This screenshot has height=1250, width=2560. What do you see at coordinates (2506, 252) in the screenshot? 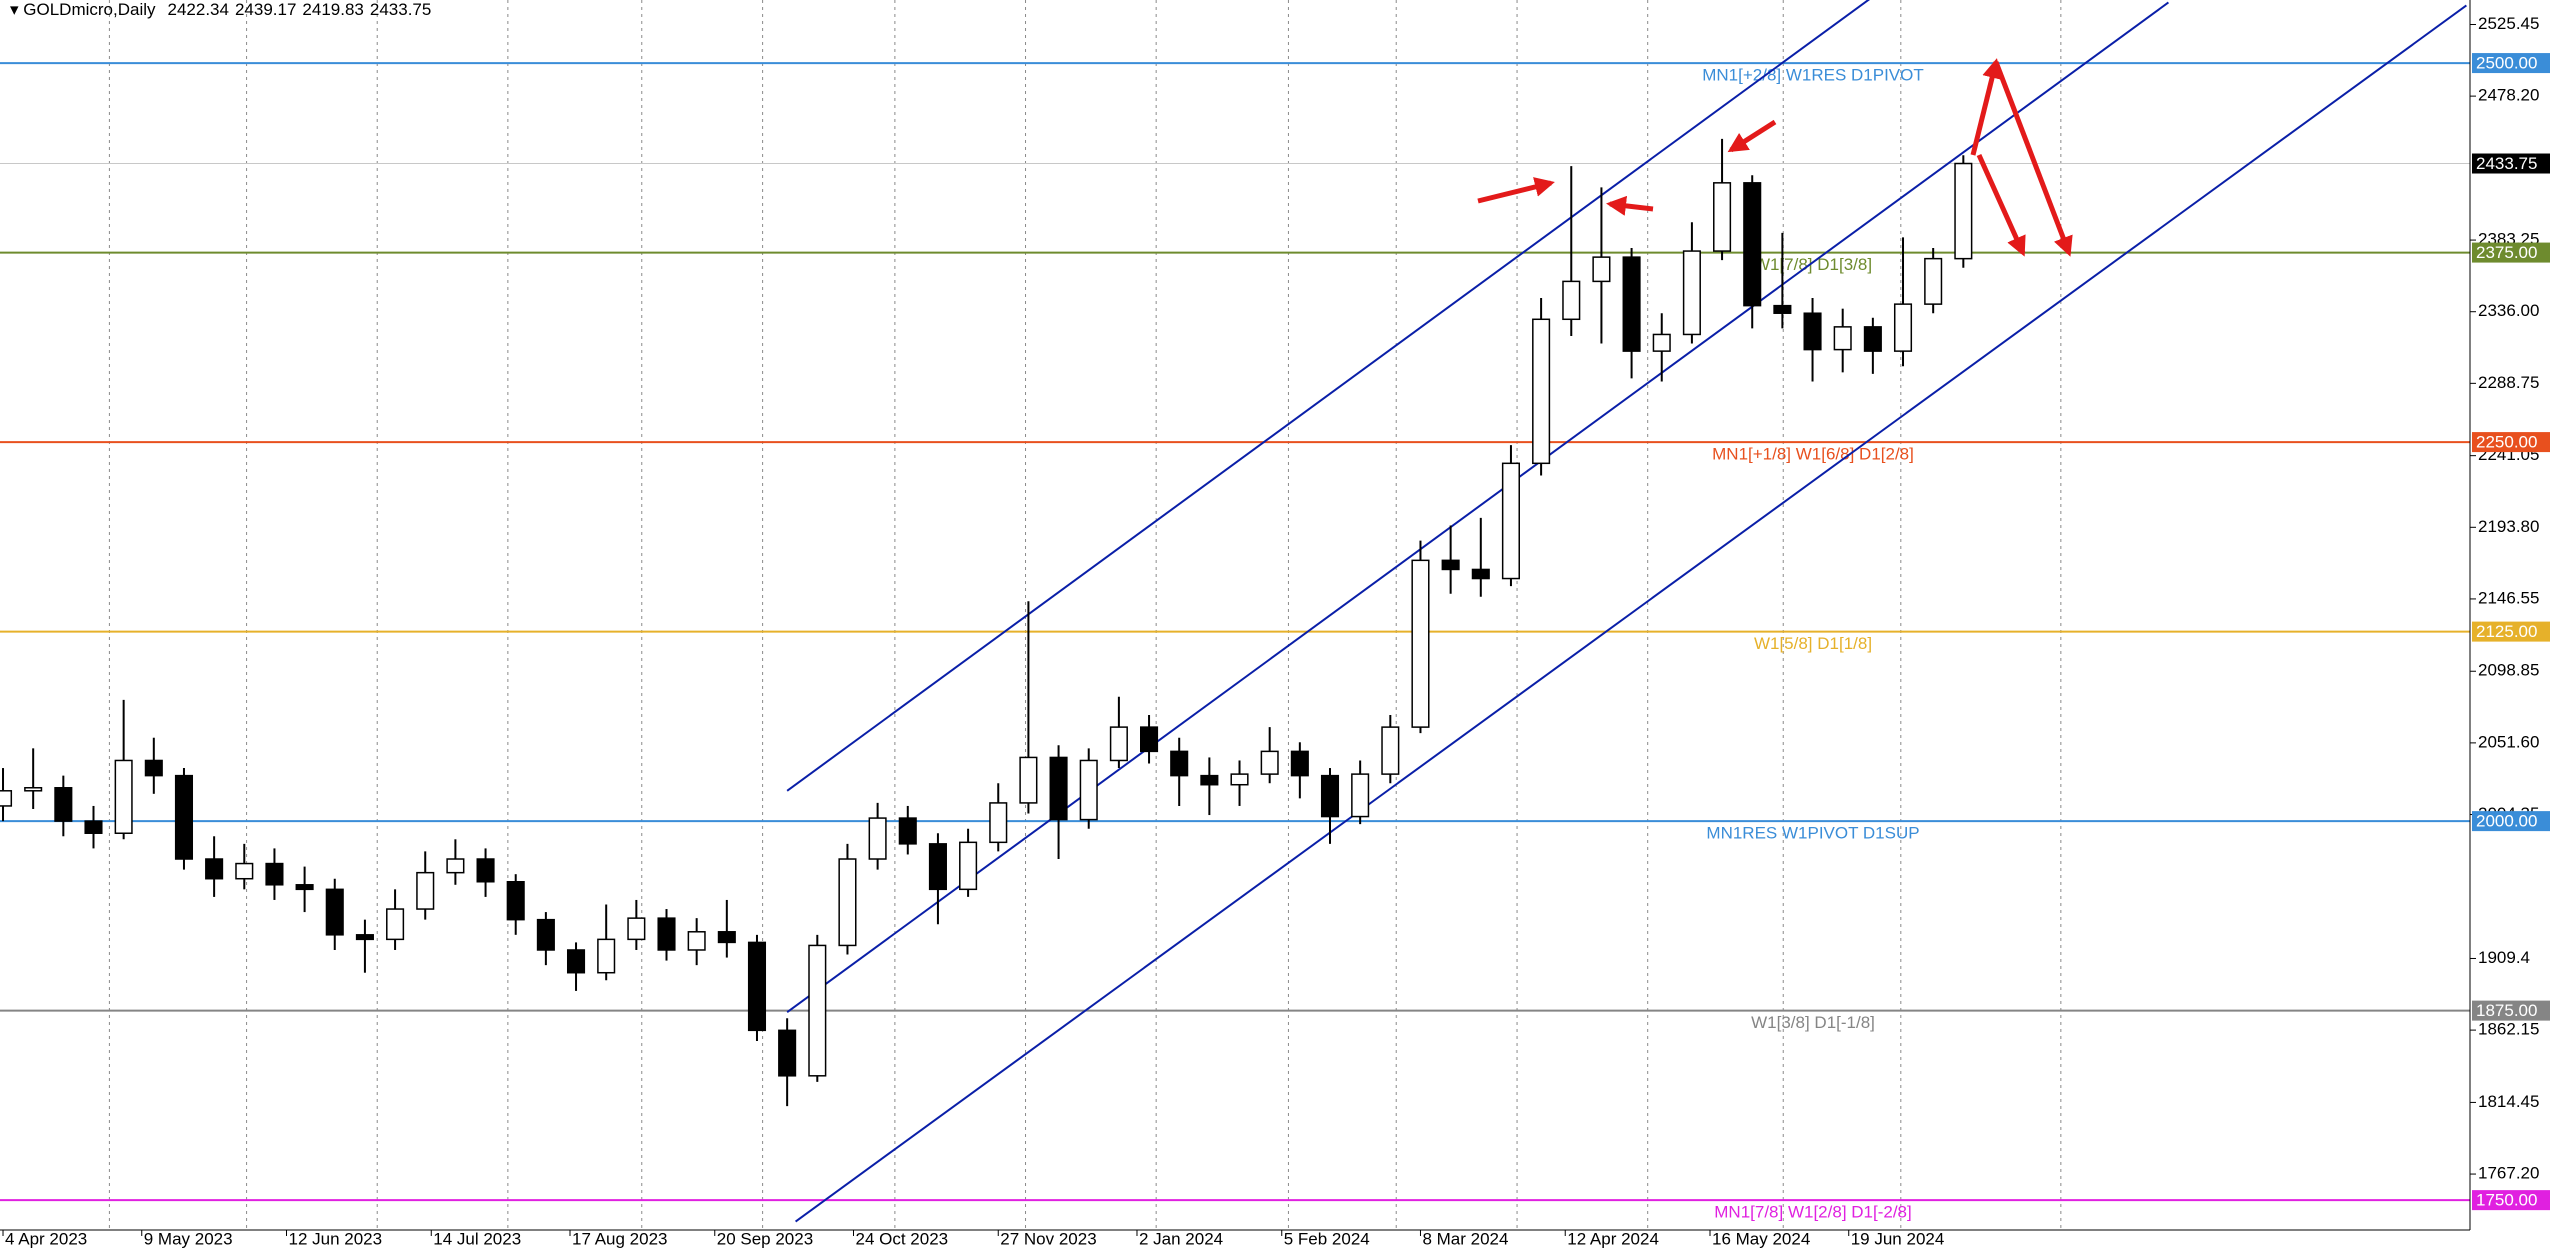
I see `level-price-label: 2375.00` at bounding box center [2506, 252].